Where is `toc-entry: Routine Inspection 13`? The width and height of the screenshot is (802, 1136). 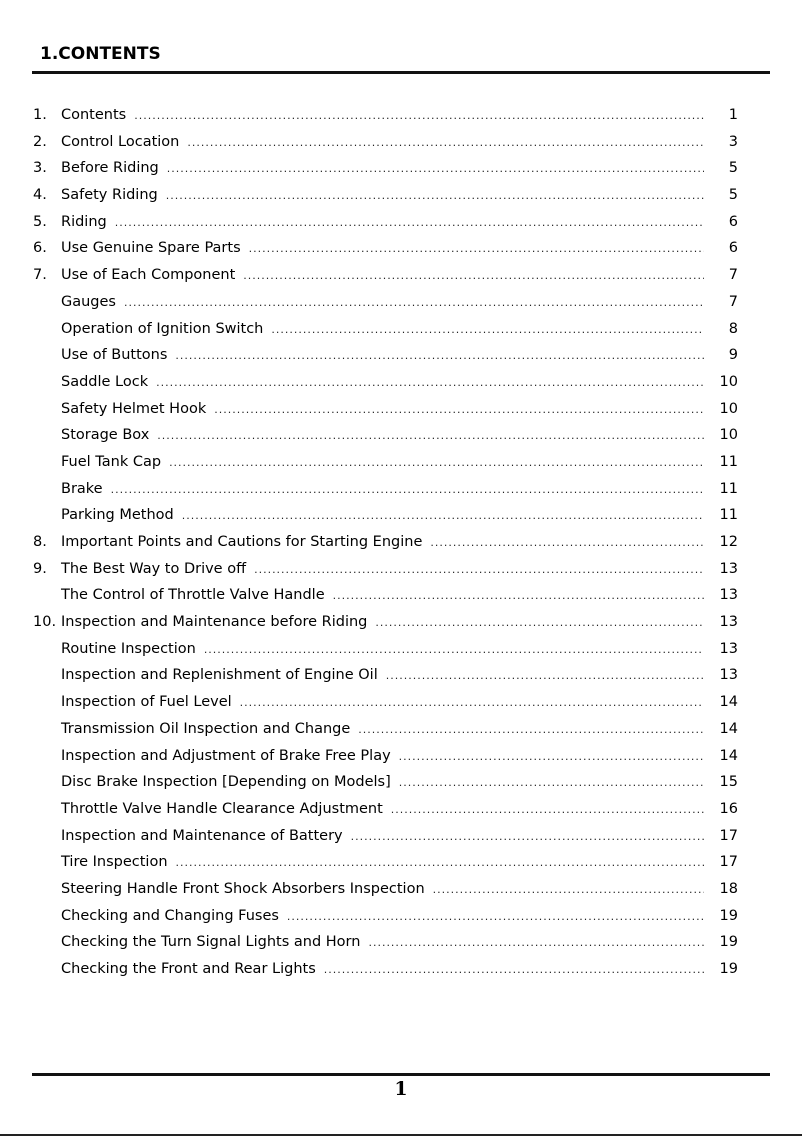
toc-entry: Routine Inspection 13 is located at coordinates (385, 654).